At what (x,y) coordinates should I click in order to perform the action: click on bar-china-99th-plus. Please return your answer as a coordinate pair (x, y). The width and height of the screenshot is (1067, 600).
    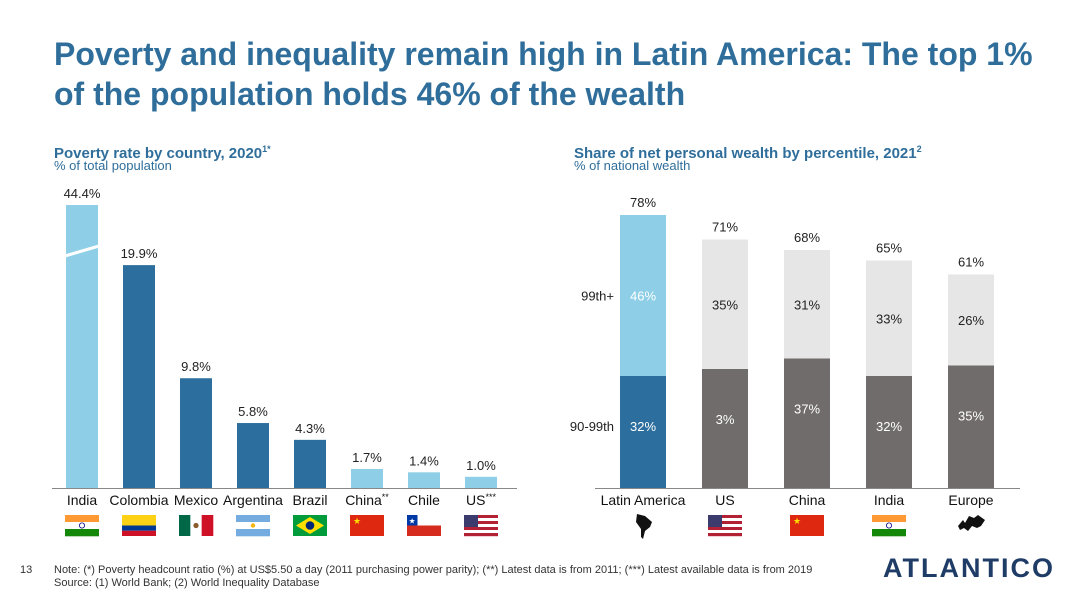
    Looking at the image, I should click on (807, 304).